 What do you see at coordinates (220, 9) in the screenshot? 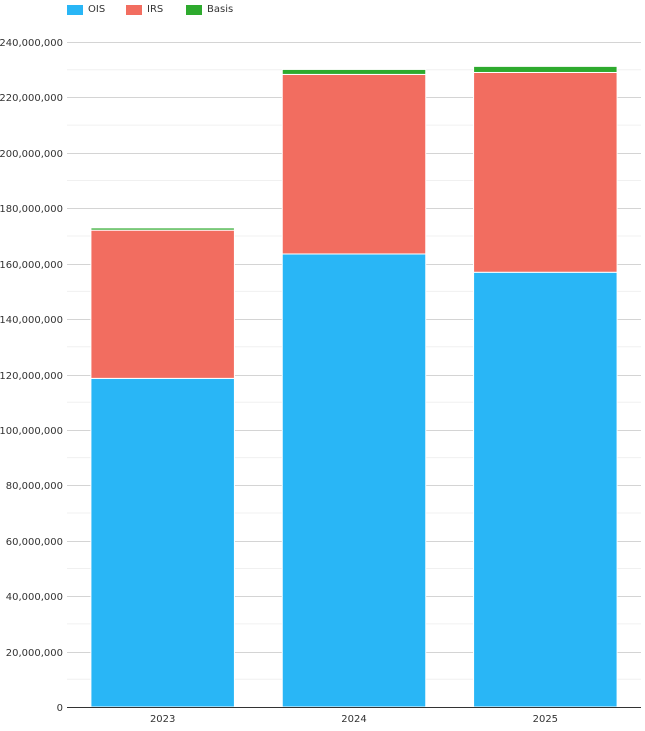
I see `legend-label-basis: Basis` at bounding box center [220, 9].